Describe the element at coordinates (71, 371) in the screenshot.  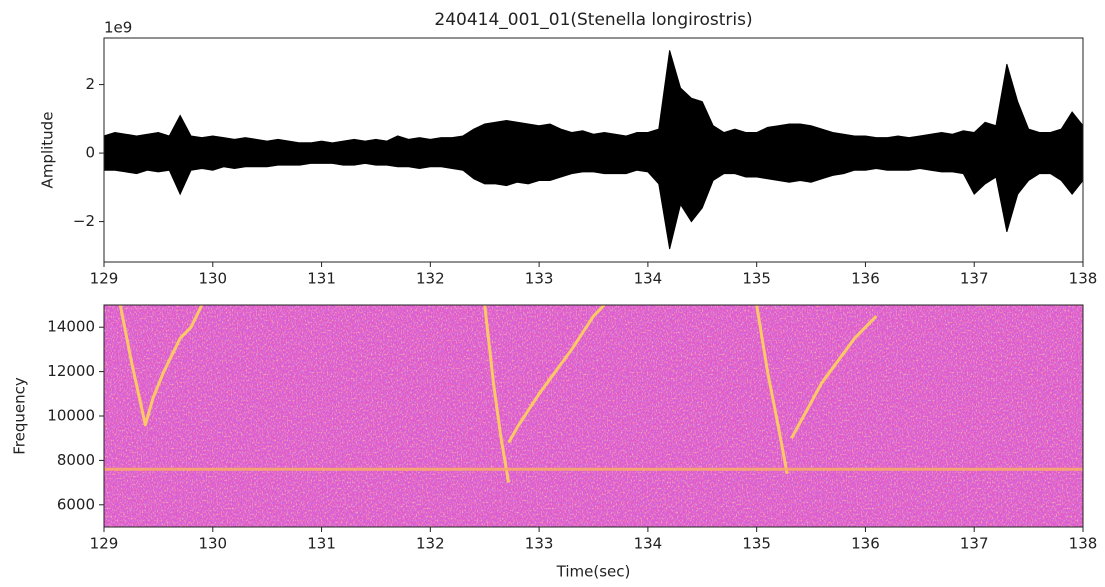
I see `y-tick-label: 12000` at that location.